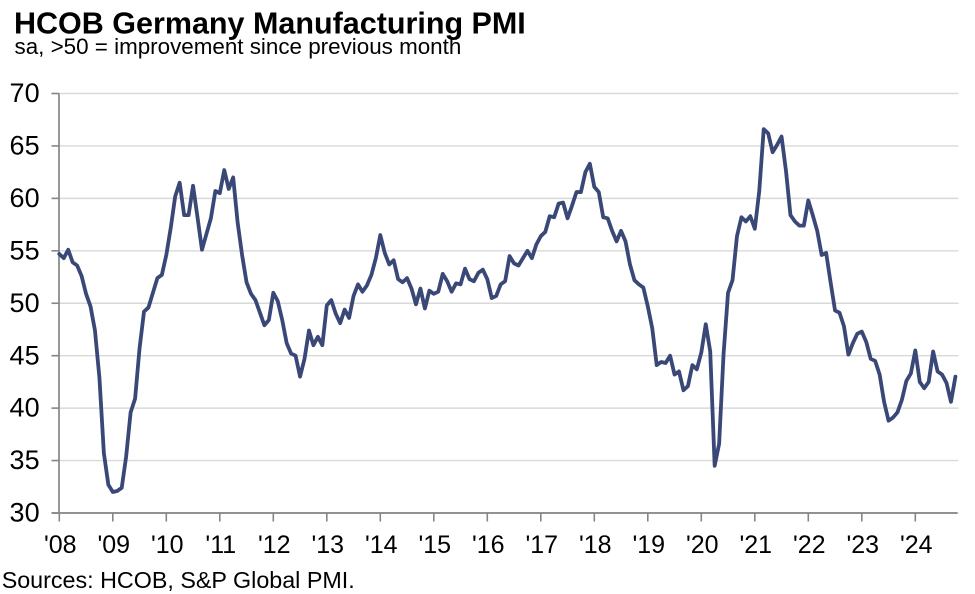 The height and width of the screenshot is (594, 975). What do you see at coordinates (60, 545) in the screenshot?
I see `svg-text: '08` at bounding box center [60, 545].